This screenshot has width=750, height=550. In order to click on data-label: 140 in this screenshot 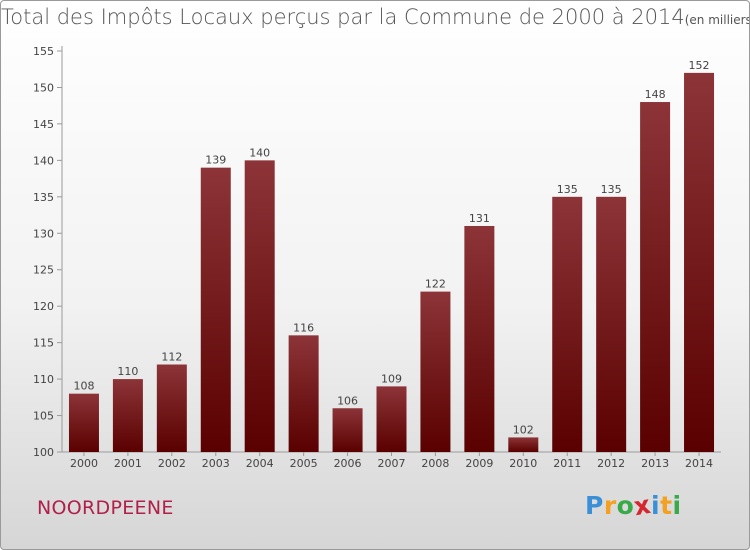, I will do `click(259, 152)`.